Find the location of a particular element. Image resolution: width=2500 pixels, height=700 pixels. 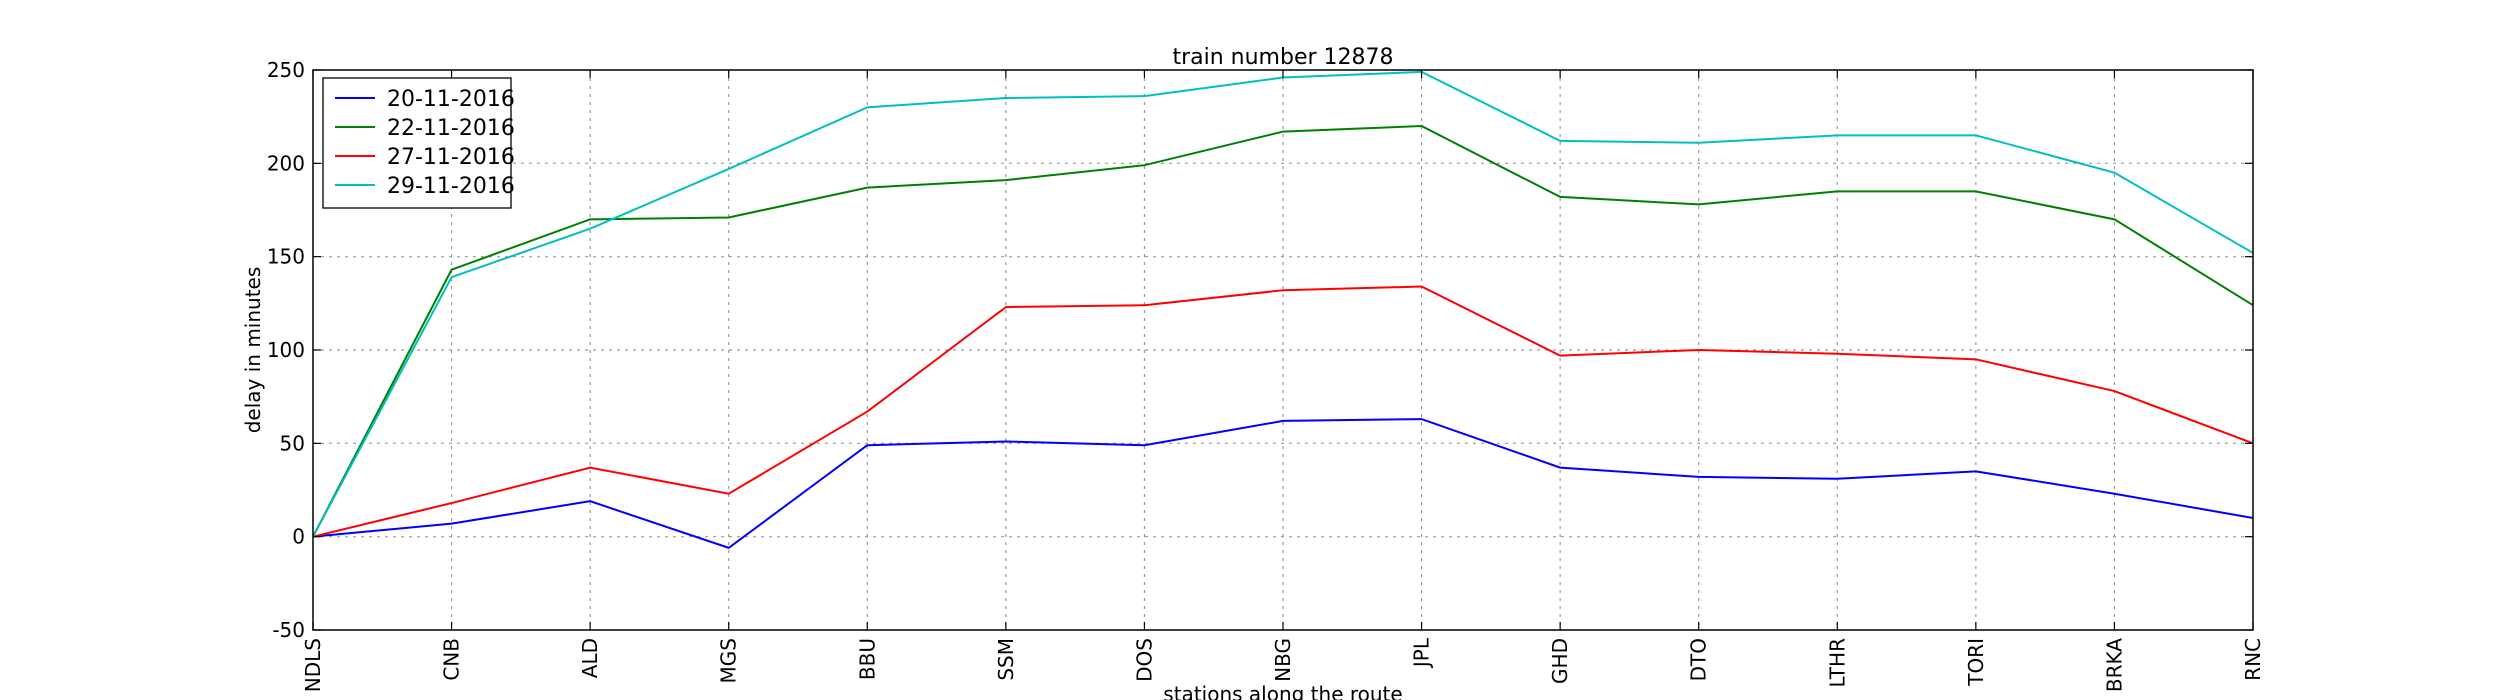

y-tick-label: 50 is located at coordinates (292, 443).